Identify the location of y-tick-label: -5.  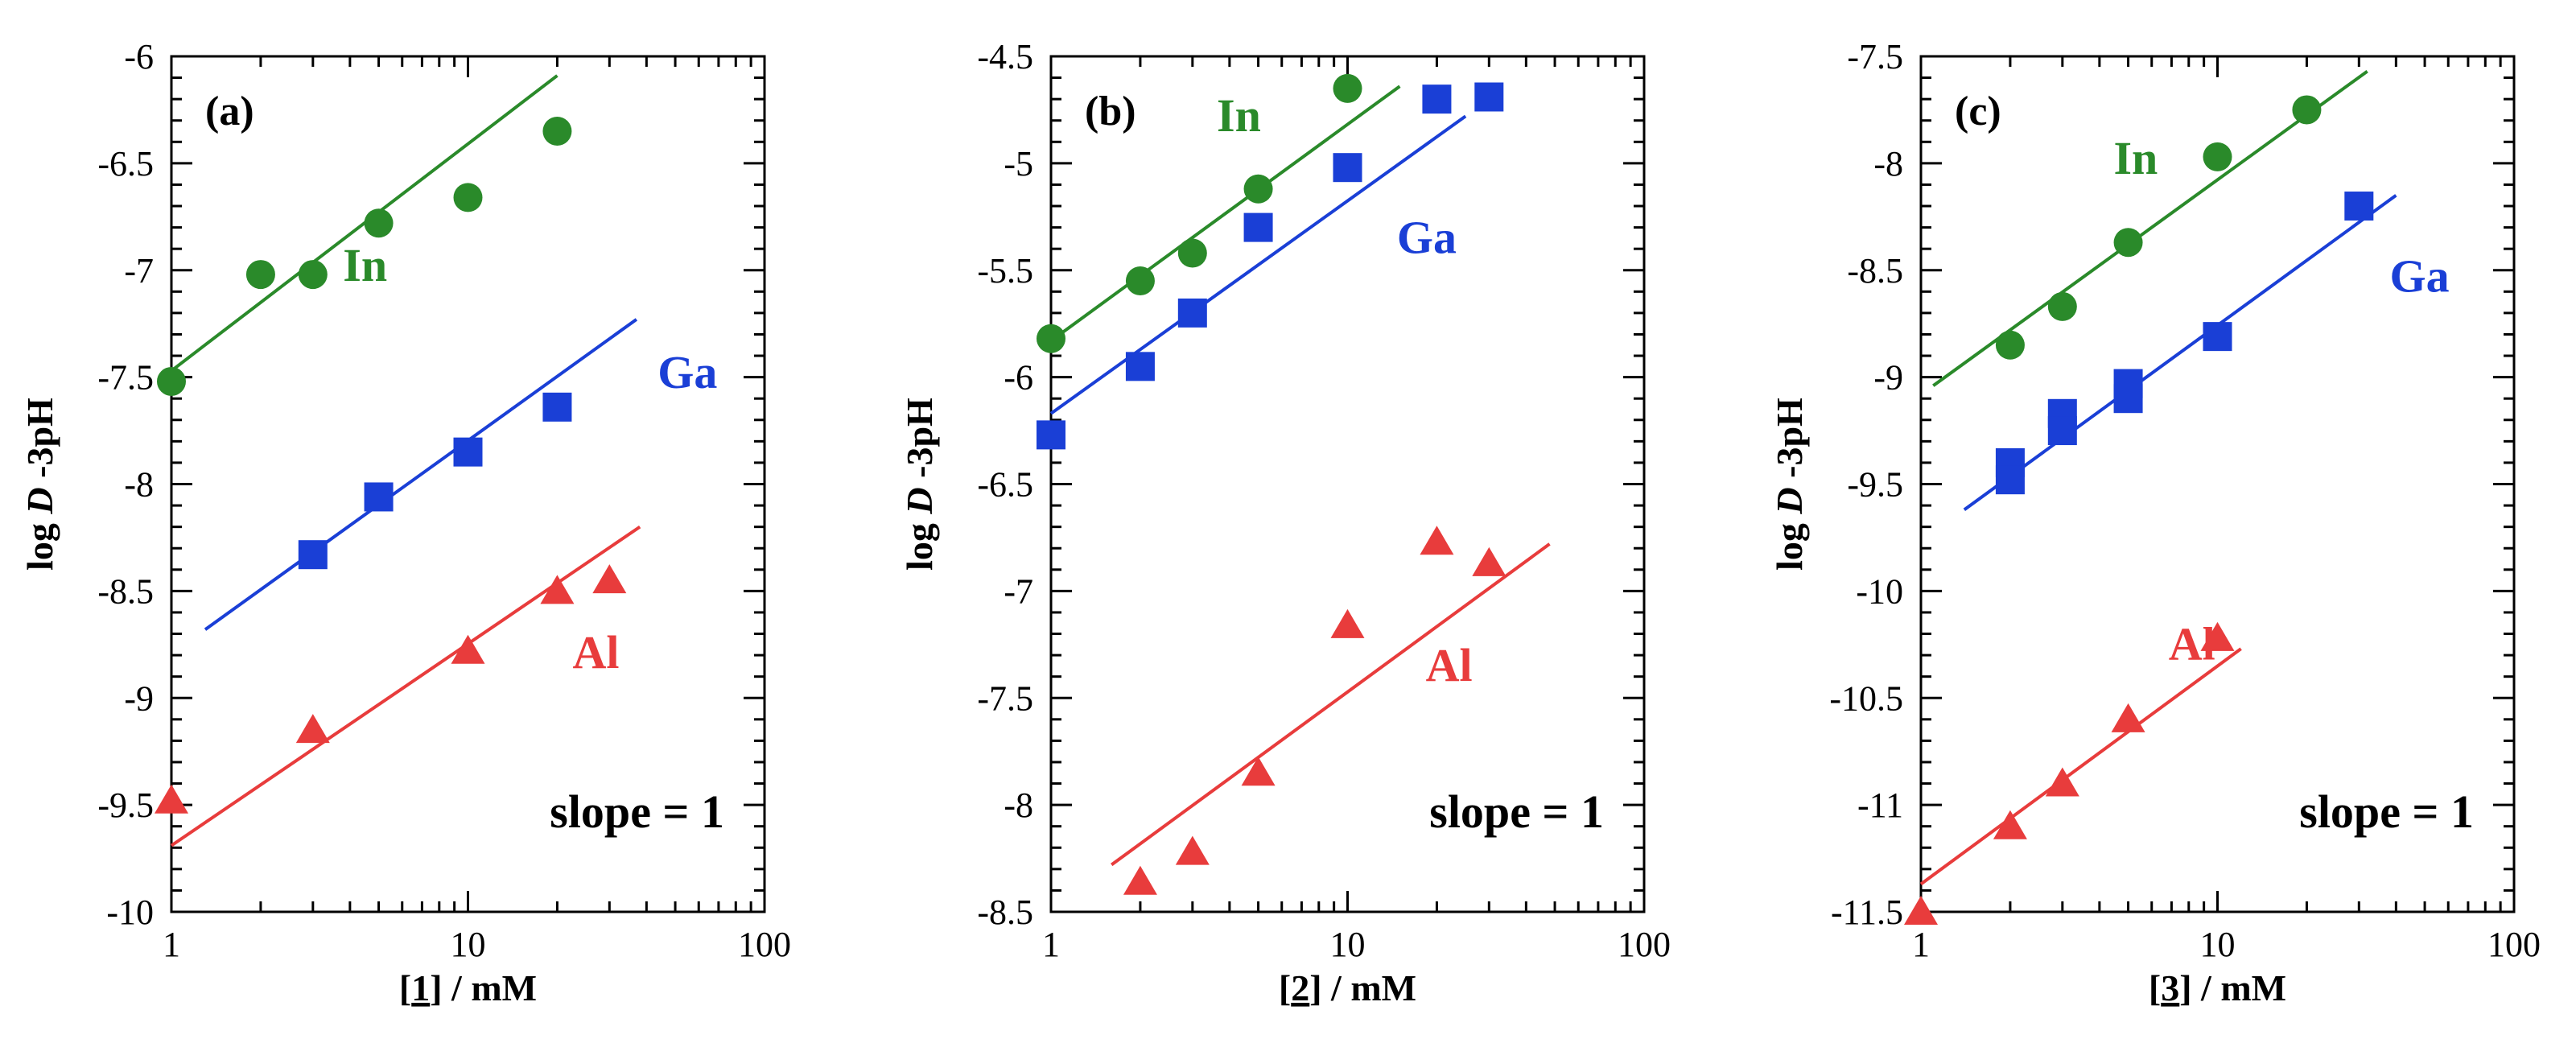
(1018, 163).